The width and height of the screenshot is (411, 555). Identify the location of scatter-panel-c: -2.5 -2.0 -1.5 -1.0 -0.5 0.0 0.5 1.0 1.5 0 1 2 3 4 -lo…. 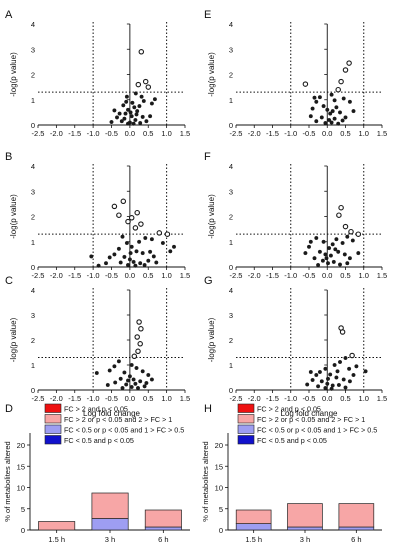
(99, 352).